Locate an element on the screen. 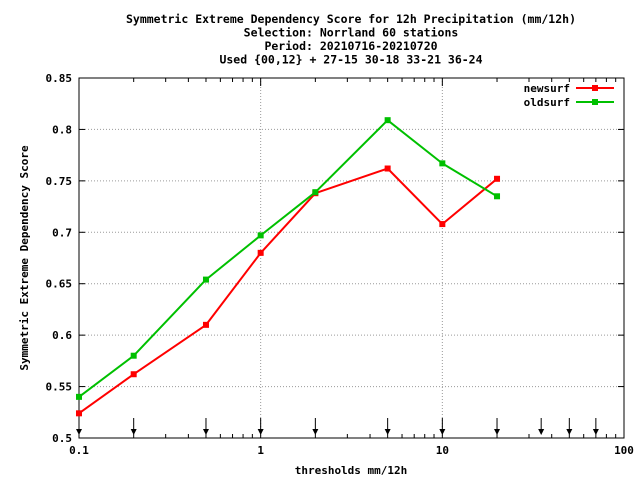 The height and width of the screenshot is (480, 640). y-tick-label: 0.6 is located at coordinates (62, 335).